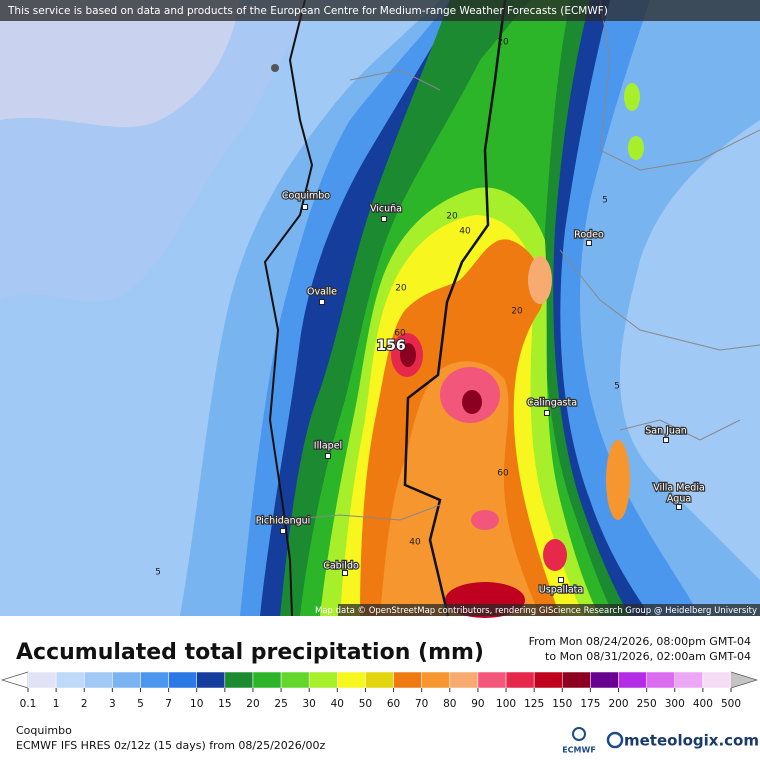 This screenshot has height=760, width=760. Describe the element at coordinates (579, 734) in the screenshot. I see `ecmwf-icon` at that location.